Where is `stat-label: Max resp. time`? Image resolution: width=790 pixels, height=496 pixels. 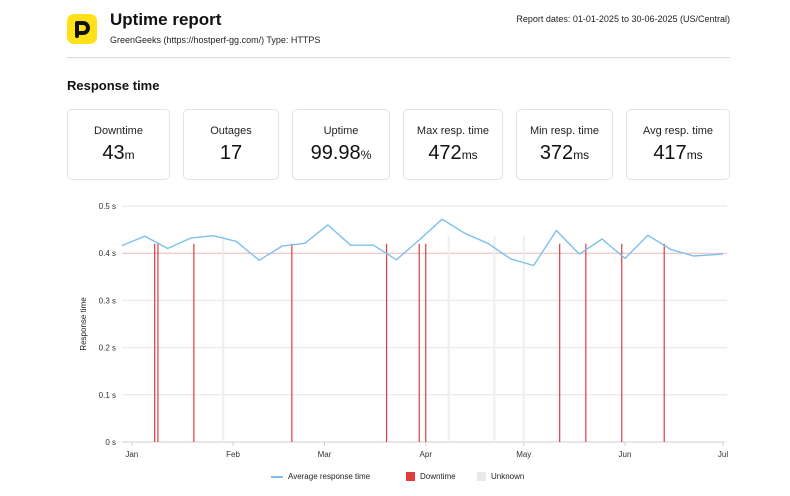 stat-label: Max resp. time is located at coordinates (453, 131).